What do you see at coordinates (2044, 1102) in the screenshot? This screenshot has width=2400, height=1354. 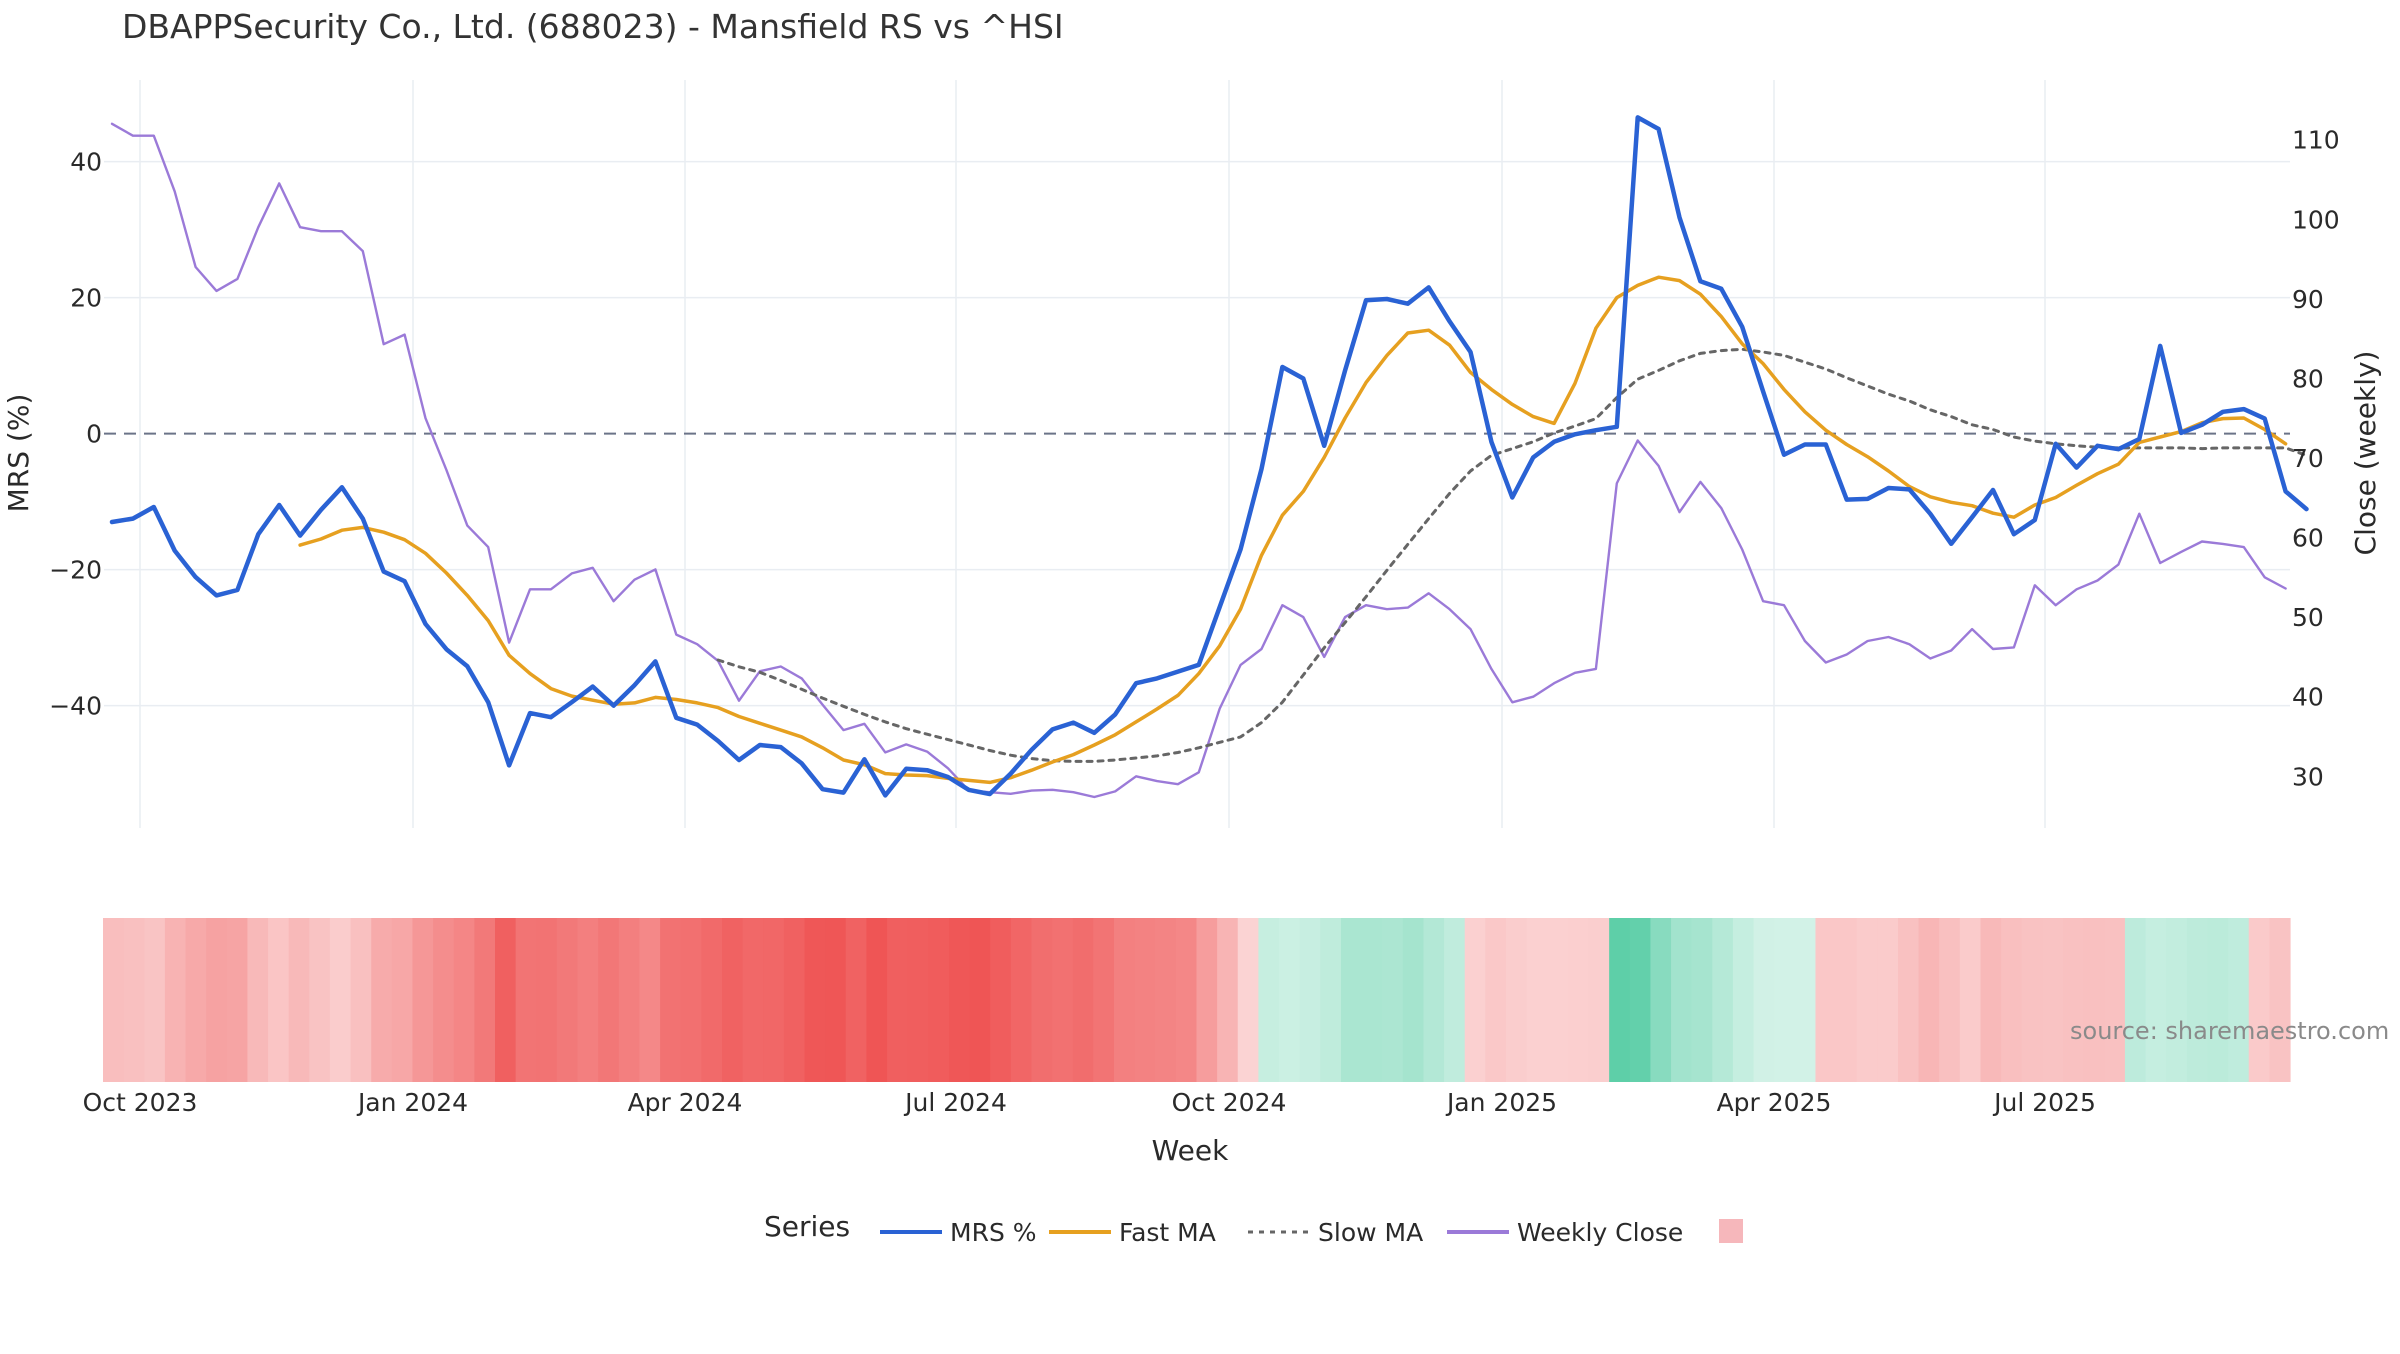 I see `x-tick-label: Jul 2025` at bounding box center [2044, 1102].